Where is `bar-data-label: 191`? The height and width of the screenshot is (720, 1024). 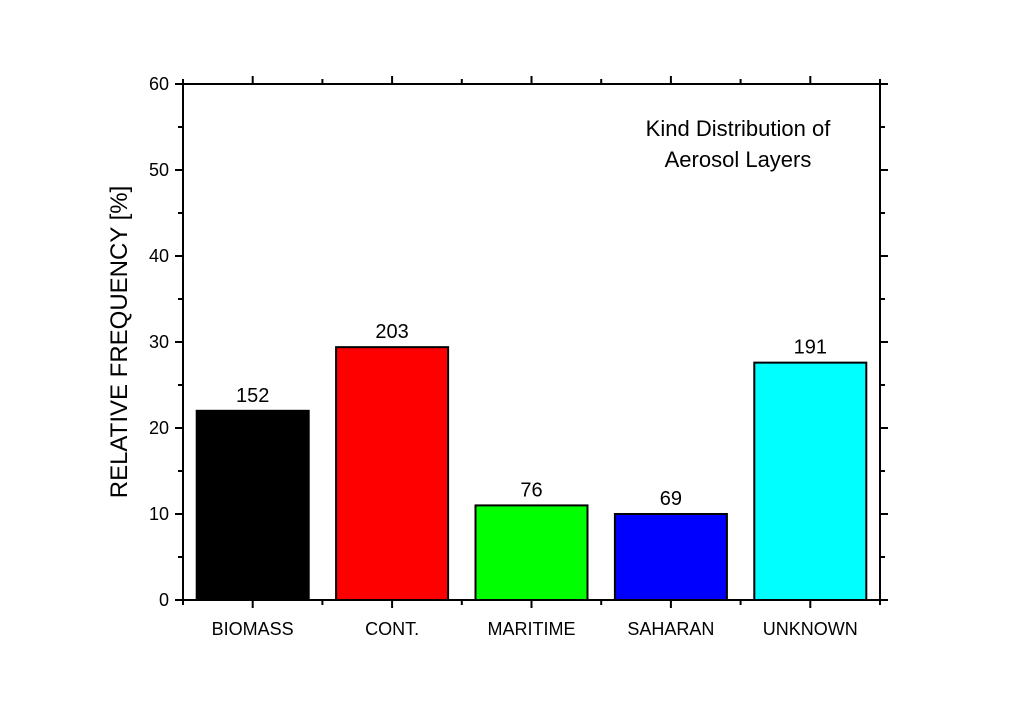
bar-data-label: 191 is located at coordinates (810, 348).